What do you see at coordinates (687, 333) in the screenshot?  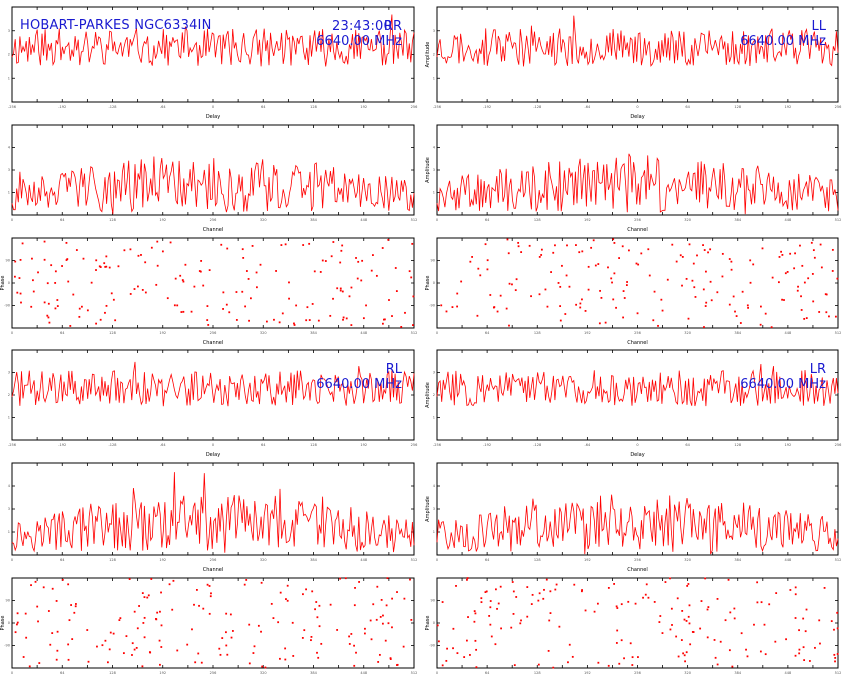 I see `x-tick-label: 320` at bounding box center [687, 333].